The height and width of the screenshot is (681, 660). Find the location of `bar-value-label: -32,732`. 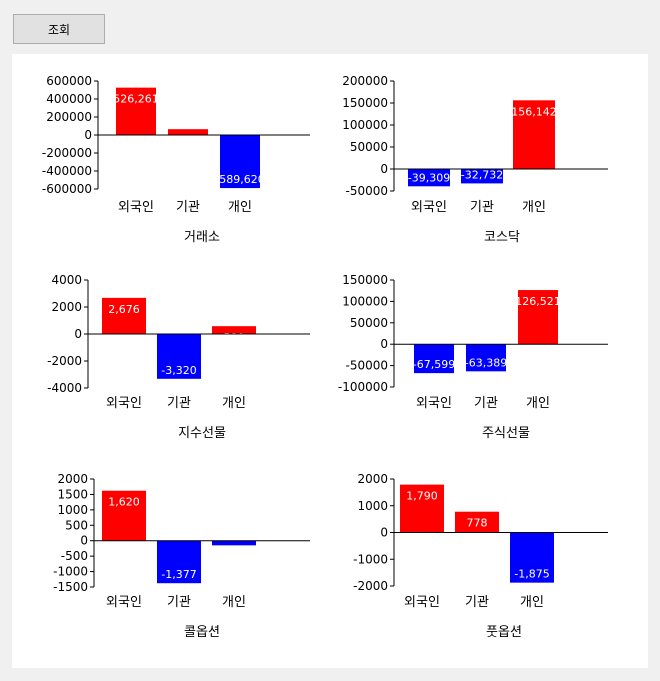

bar-value-label: -32,732 is located at coordinates (482, 174).